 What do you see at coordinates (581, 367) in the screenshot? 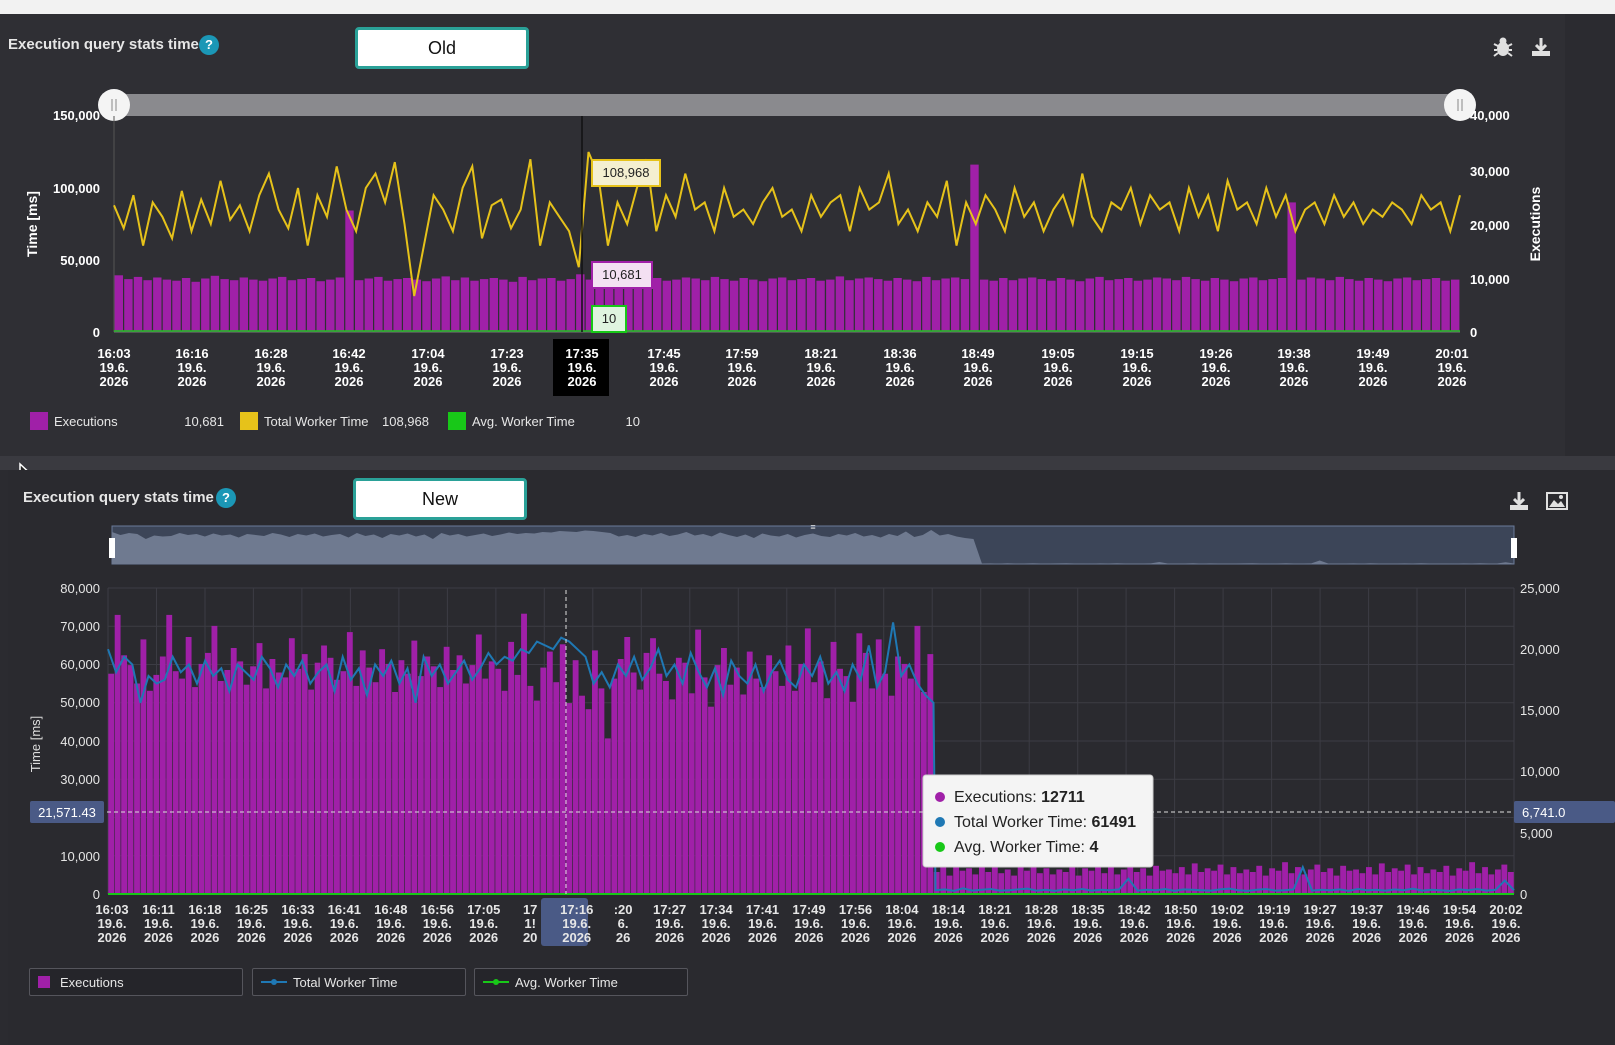
I see `old-active-xlabel-bg` at bounding box center [581, 367].